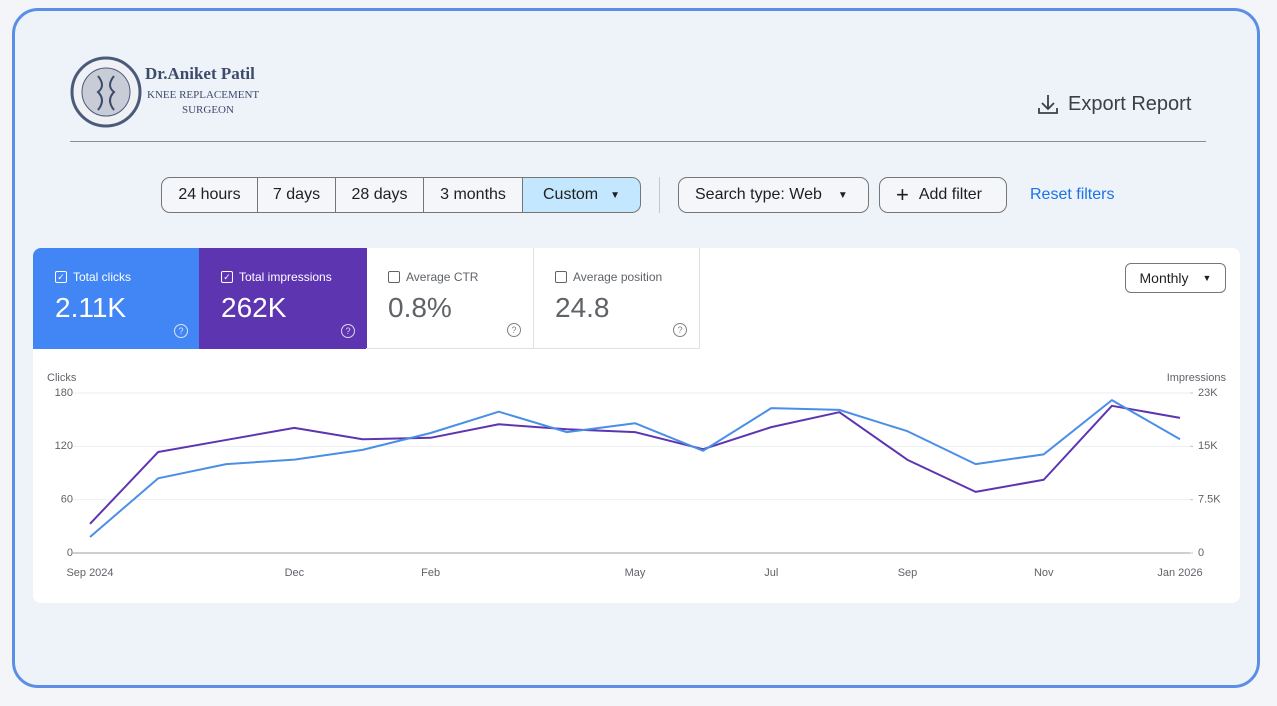  Describe the element at coordinates (420, 307) in the screenshot. I see `metric-value: 0.8%` at that location.